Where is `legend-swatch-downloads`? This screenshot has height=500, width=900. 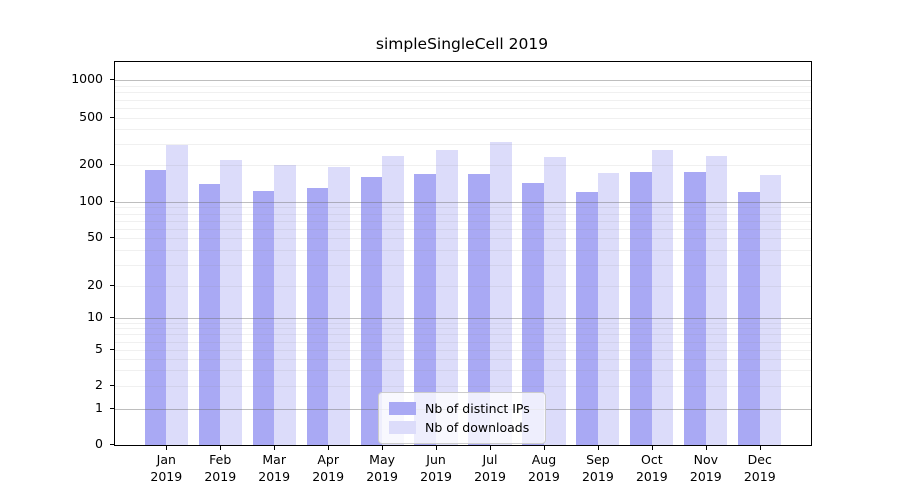
legend-swatch-downloads is located at coordinates (402, 427).